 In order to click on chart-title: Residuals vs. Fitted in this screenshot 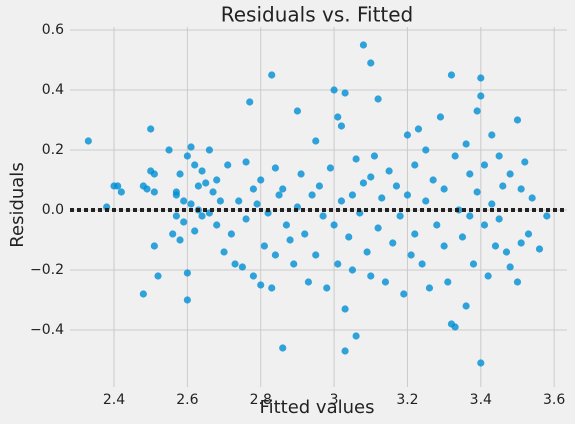, I will do `click(317, 15)`.